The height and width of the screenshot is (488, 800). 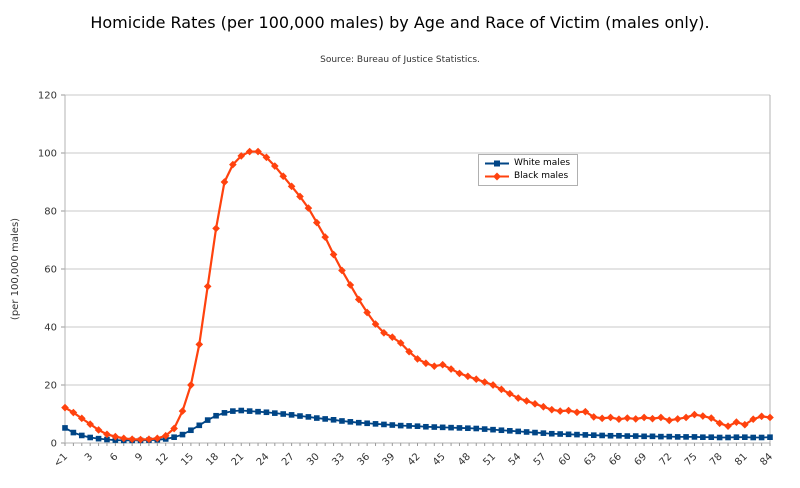 I want to click on chart-subtitle: Source: Bureau of Justice Statistics., so click(x=400, y=60).